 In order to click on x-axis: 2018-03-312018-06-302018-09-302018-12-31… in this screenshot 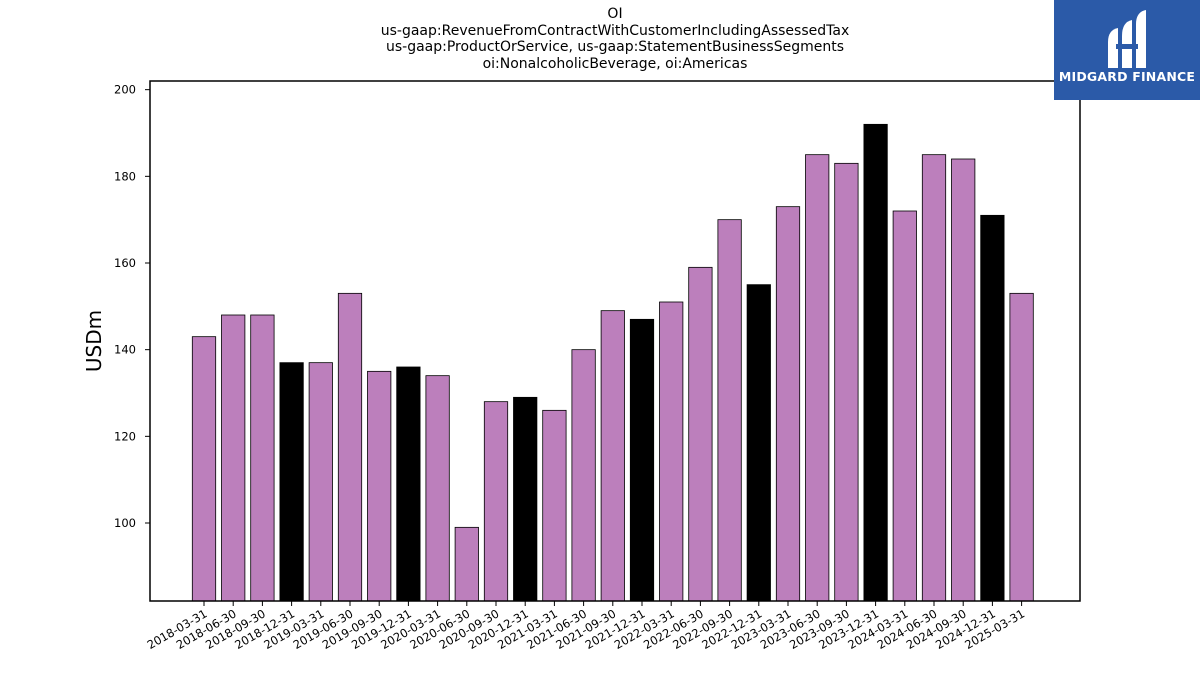, I will do `click(586, 626)`.